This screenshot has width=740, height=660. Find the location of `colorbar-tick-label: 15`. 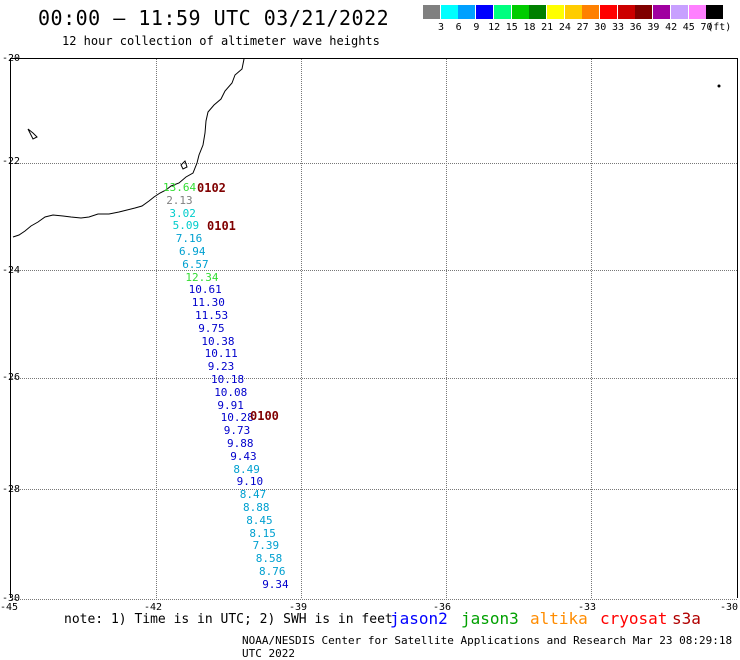

colorbar-tick-label: 15 is located at coordinates (511, 27).